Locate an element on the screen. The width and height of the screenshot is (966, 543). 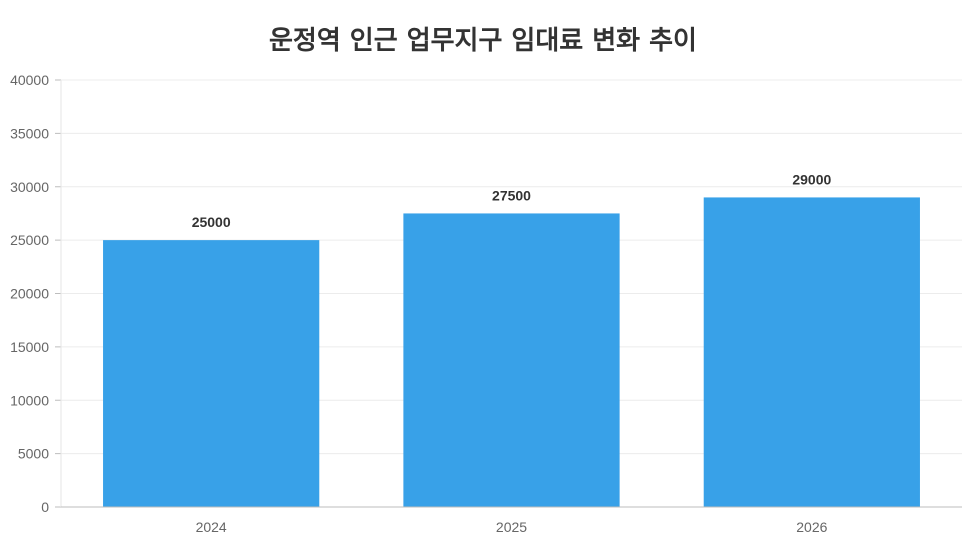
chart-title: 운정역 인근 업무지구 임대료 변화 추이 is located at coordinates (483, 41).